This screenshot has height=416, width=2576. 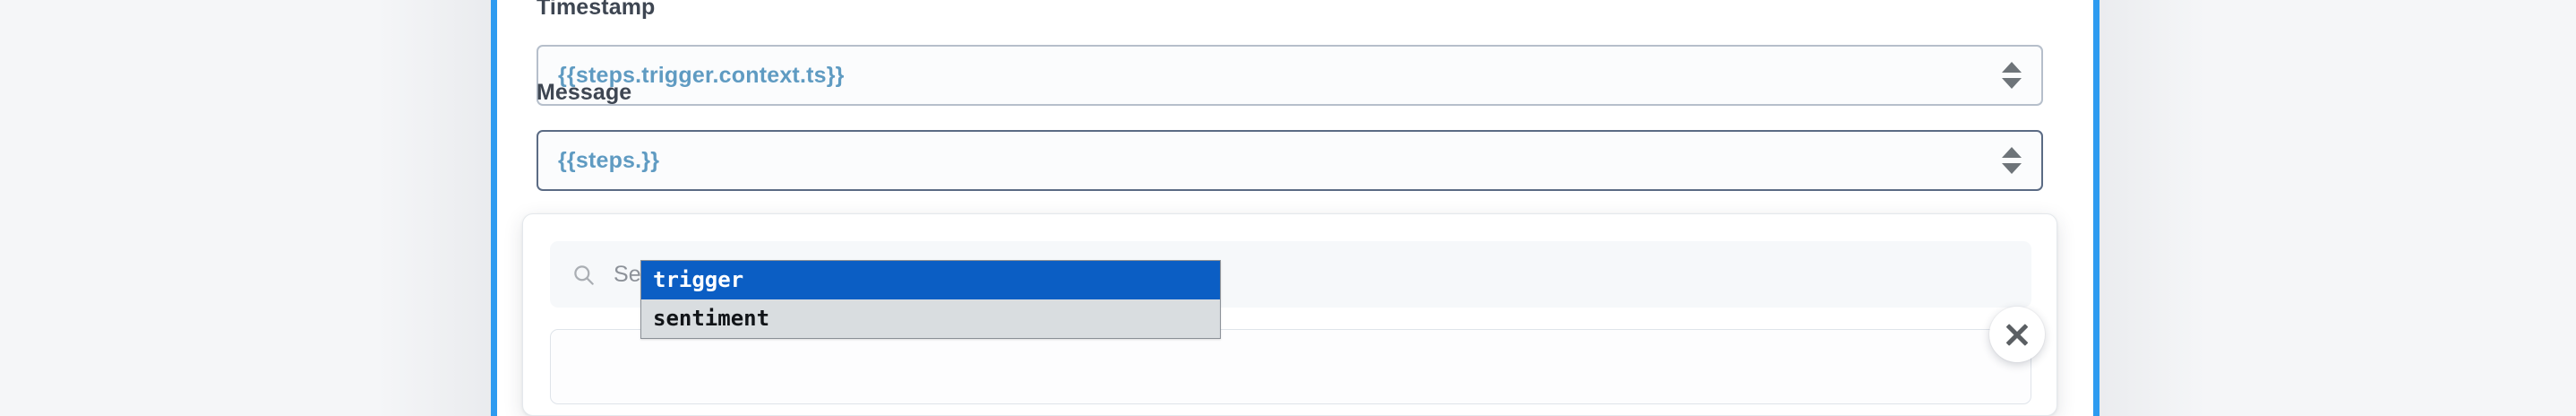 I want to click on close-button, so click(x=2017, y=334).